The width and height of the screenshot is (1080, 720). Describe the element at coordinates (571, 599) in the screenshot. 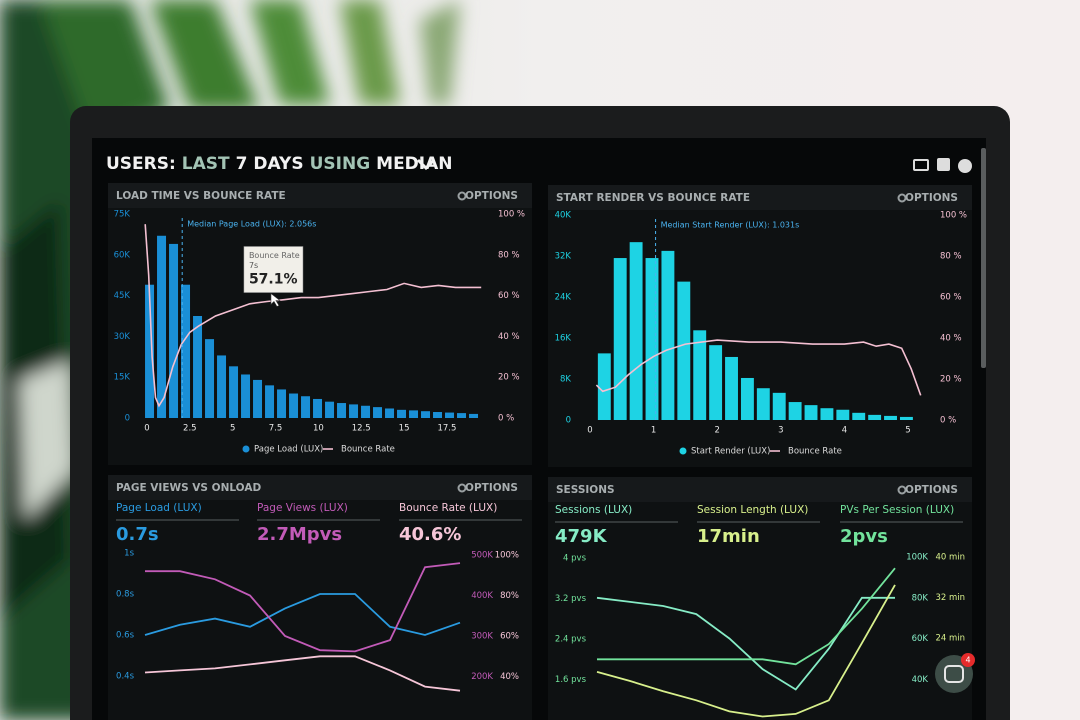

I see `y-tick-label: 3.2 pvs` at that location.